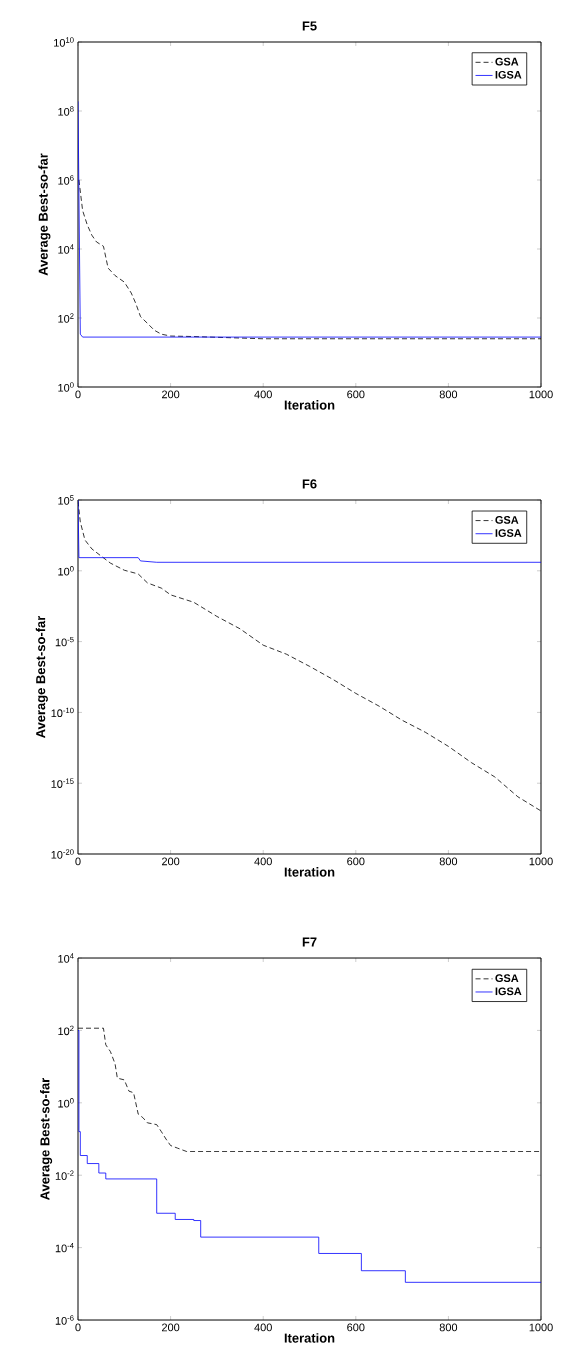 The height and width of the screenshot is (1369, 566). I want to click on y-tick-label: 10$^{-5}$, so click(64, 641).